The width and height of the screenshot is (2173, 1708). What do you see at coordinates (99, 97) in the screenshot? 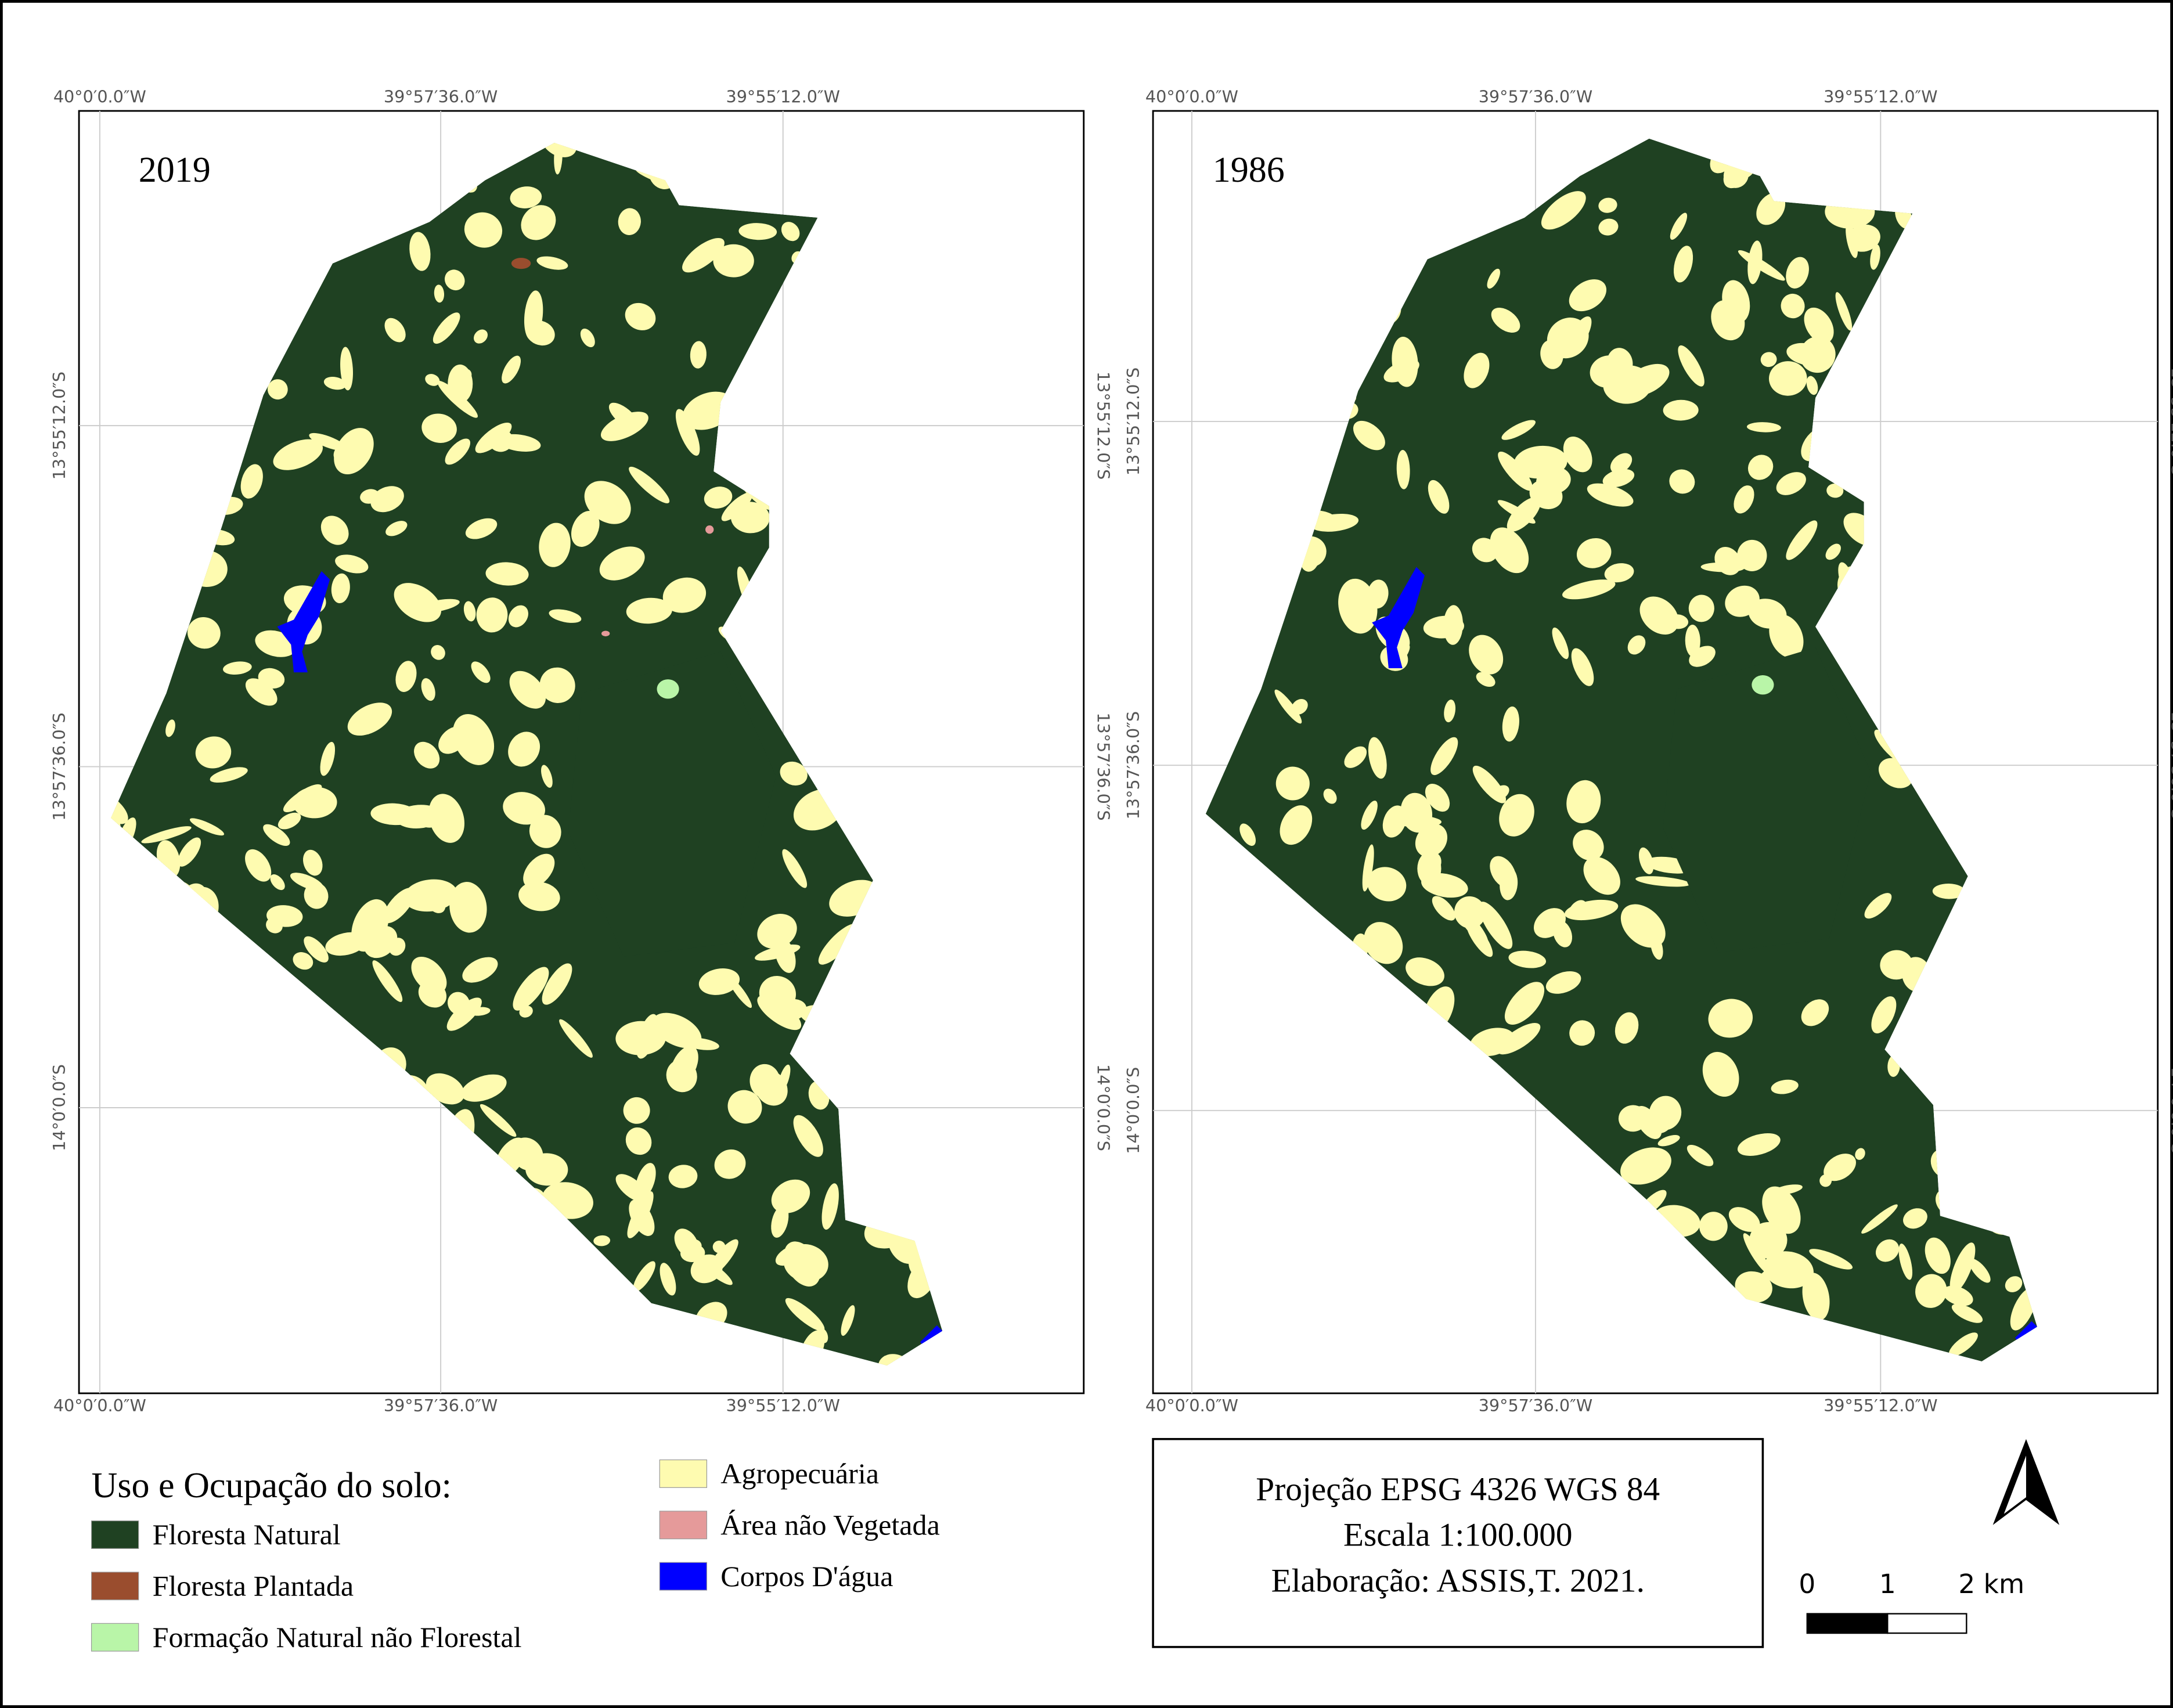
I see `coord-label-top: 40°0′0.0″W` at bounding box center [99, 97].